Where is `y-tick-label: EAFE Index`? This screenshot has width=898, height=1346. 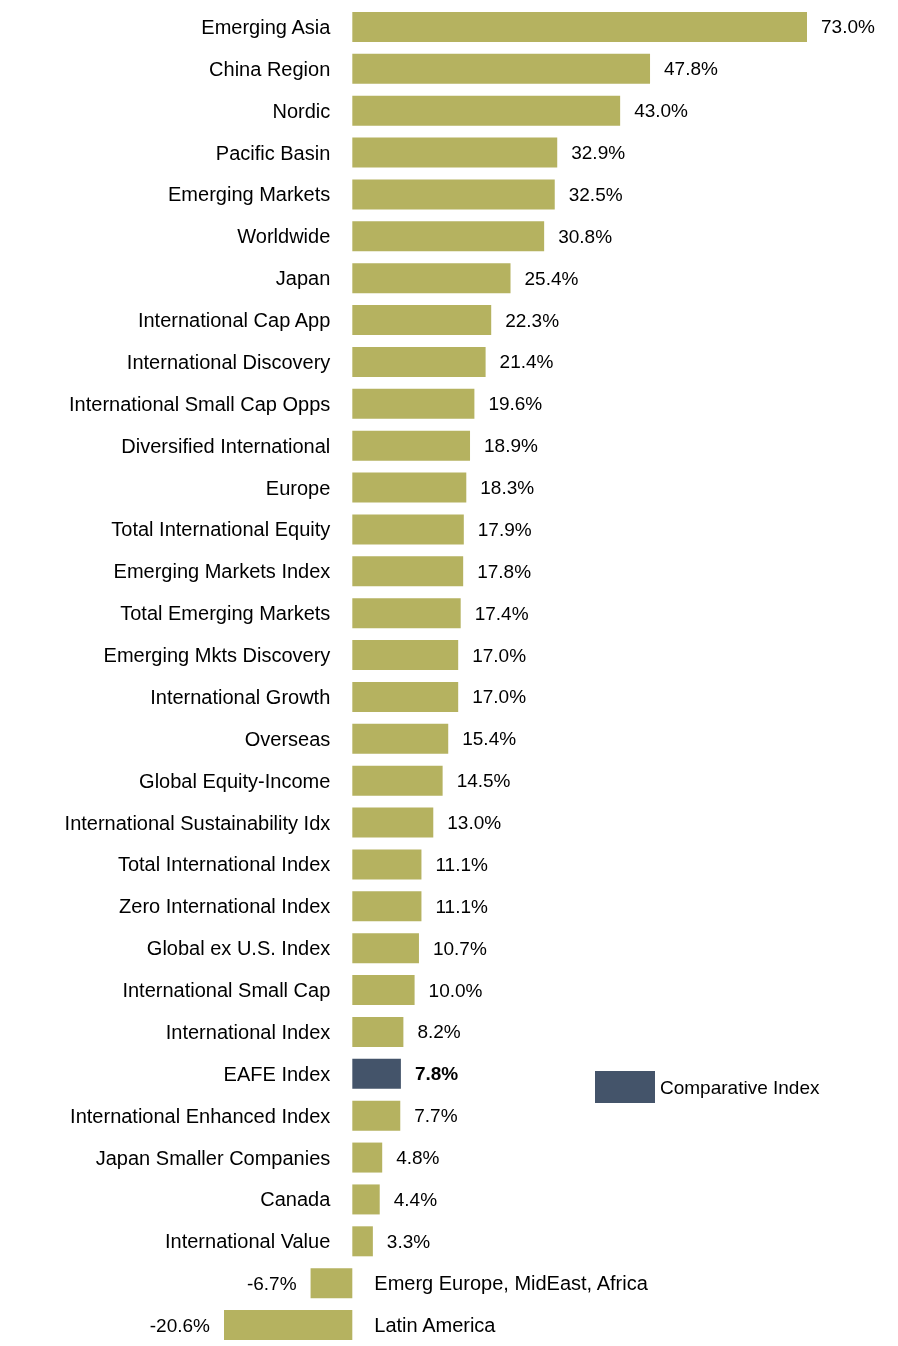
y-tick-label: EAFE Index is located at coordinates (277, 1073).